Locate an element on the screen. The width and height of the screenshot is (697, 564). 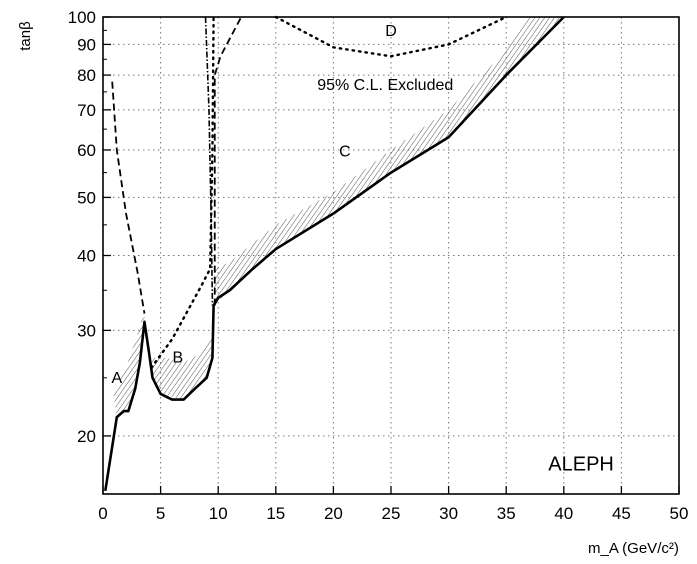
hatched-band-B is located at coordinates (182, 367).